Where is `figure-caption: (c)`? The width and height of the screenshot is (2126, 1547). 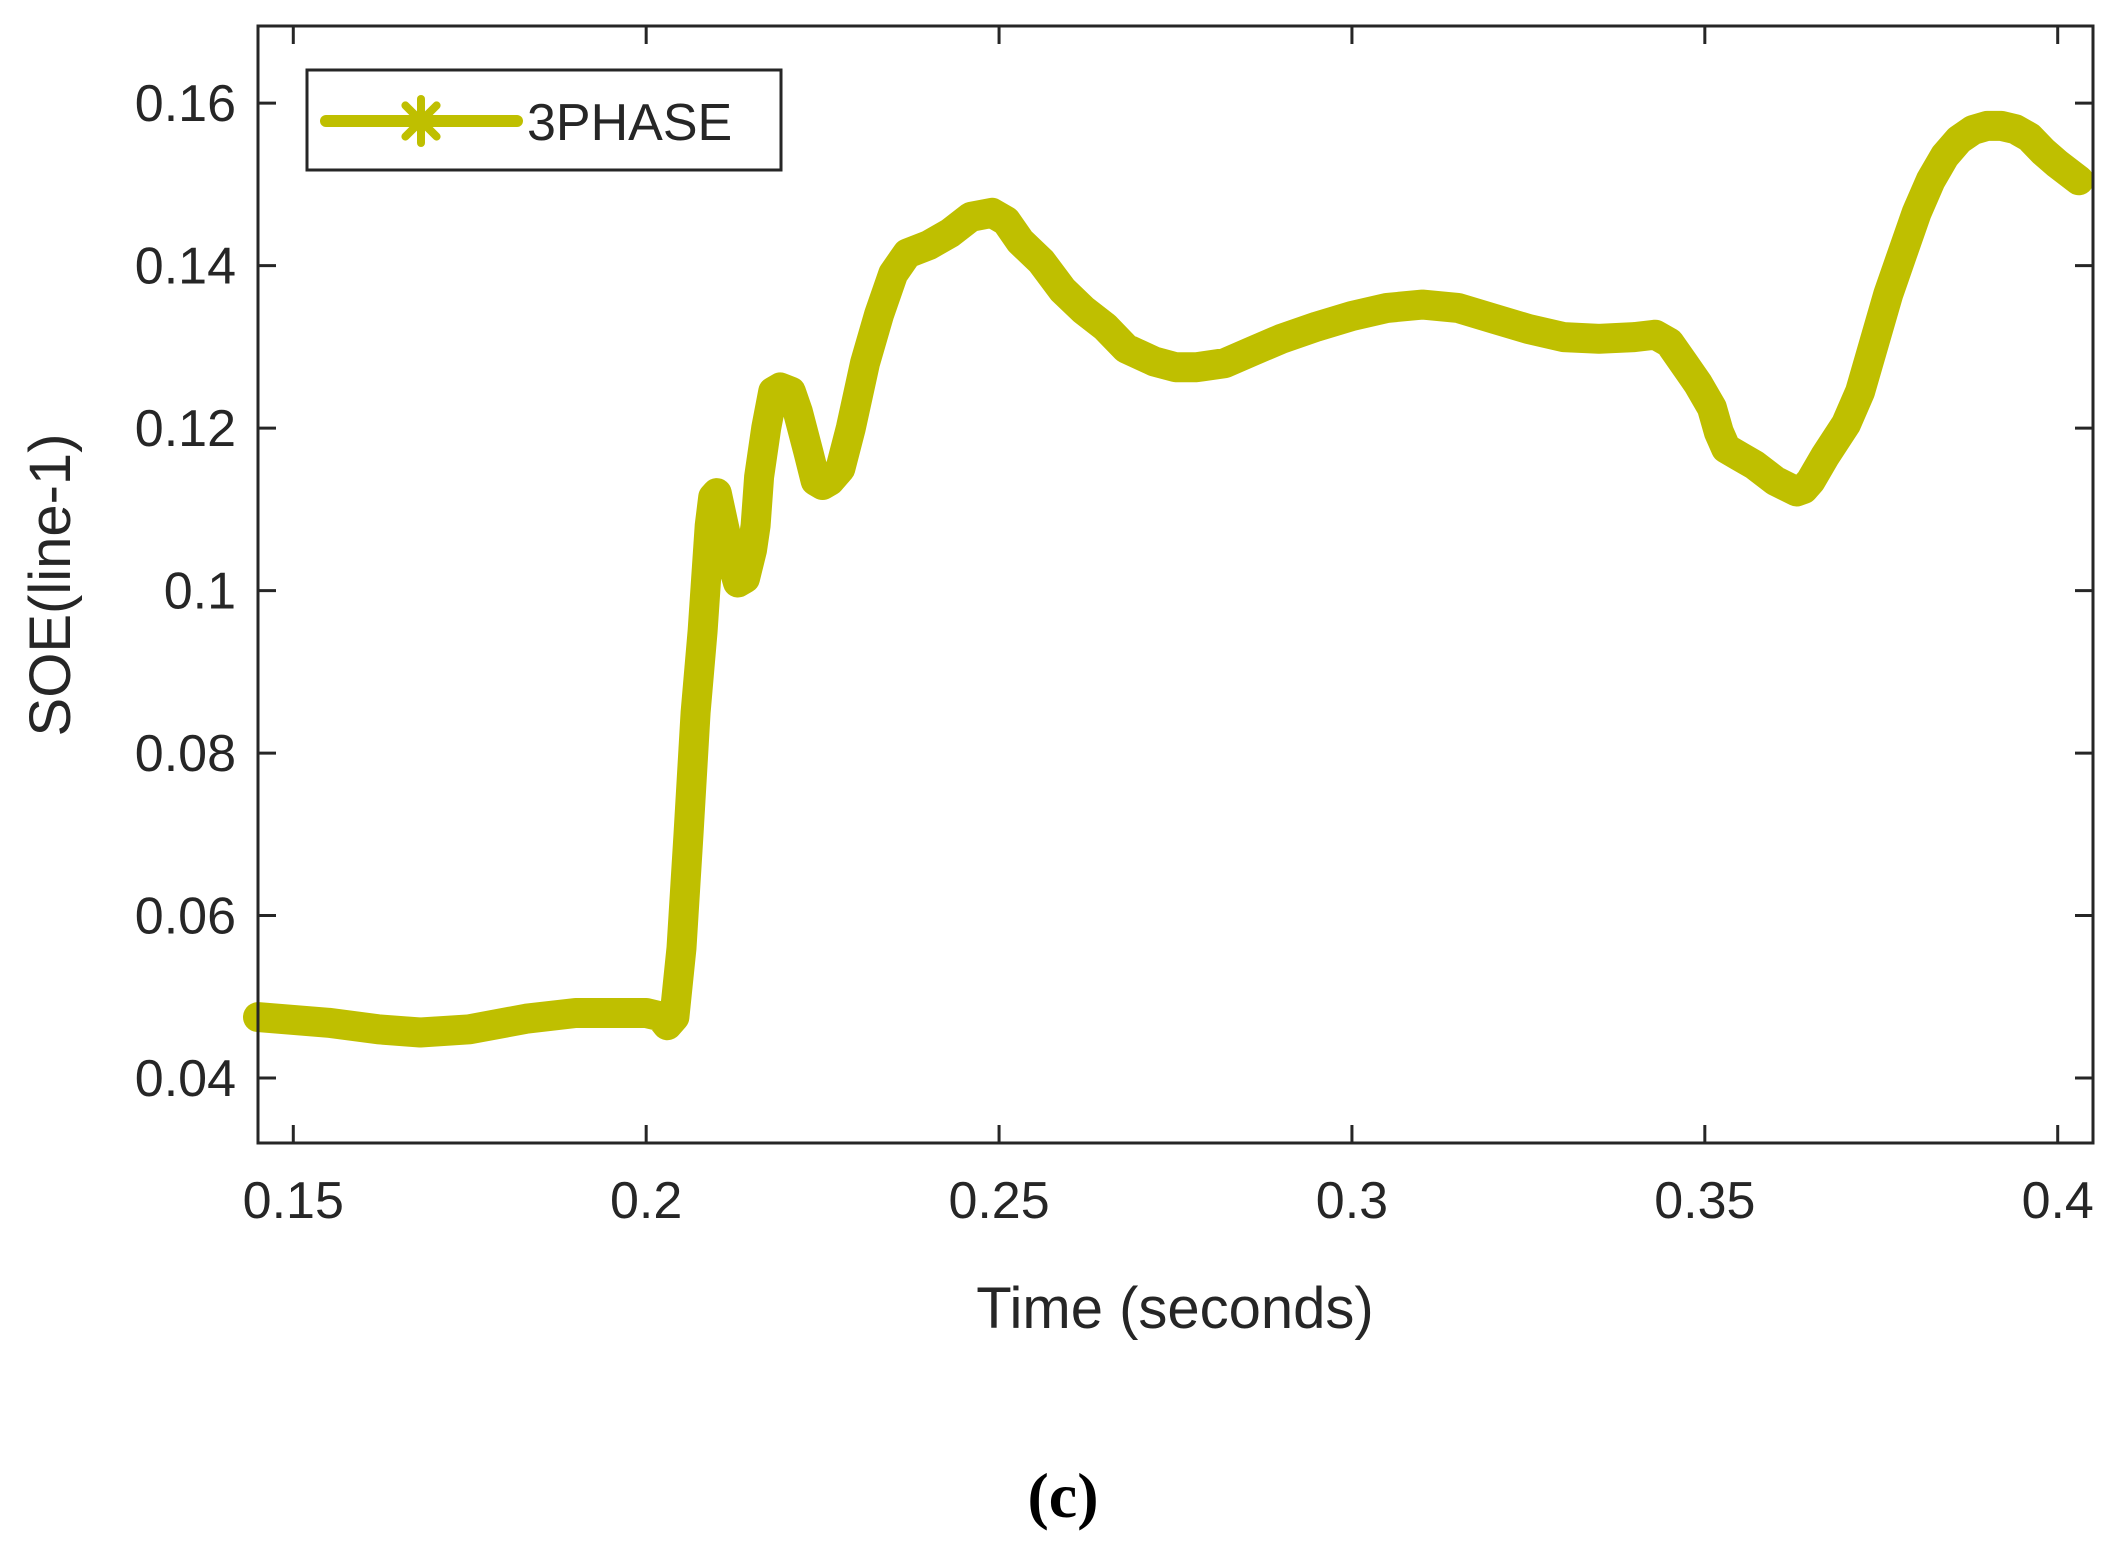 figure-caption: (c) is located at coordinates (1062, 1495).